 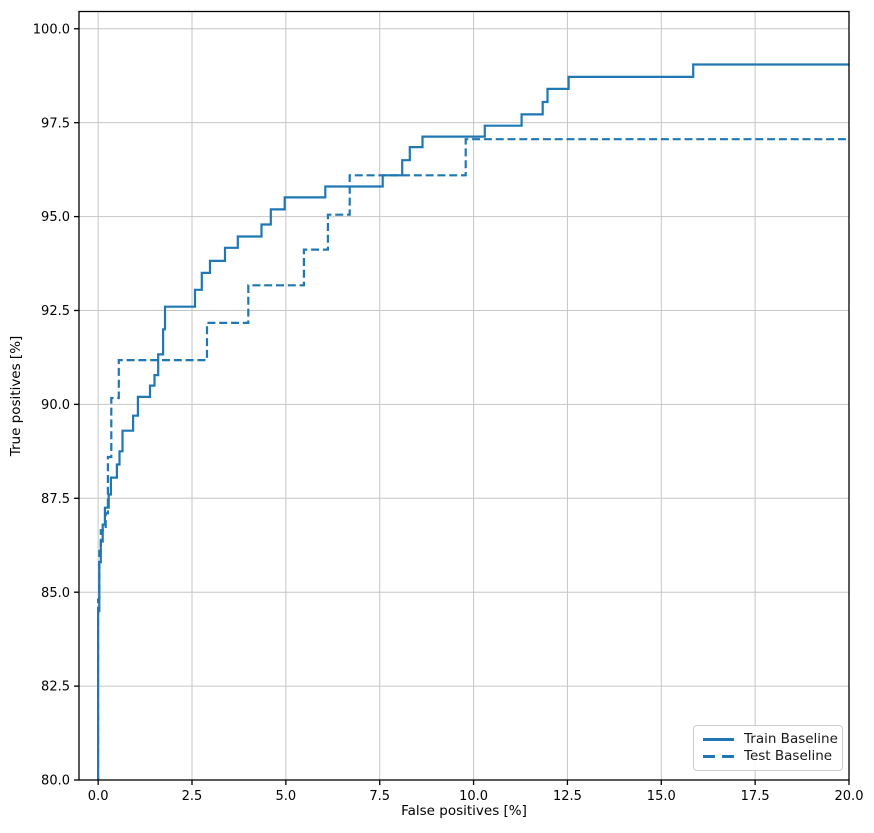 I want to click on y-tick-label: 95.0, so click(x=55, y=217).